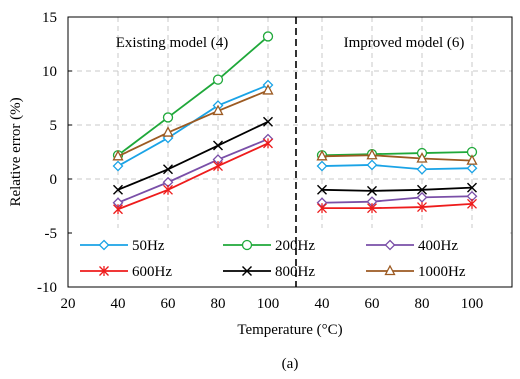  What do you see at coordinates (126, 272) in the screenshot?
I see `legend-entry-600hz: 600Hz` at bounding box center [126, 272].